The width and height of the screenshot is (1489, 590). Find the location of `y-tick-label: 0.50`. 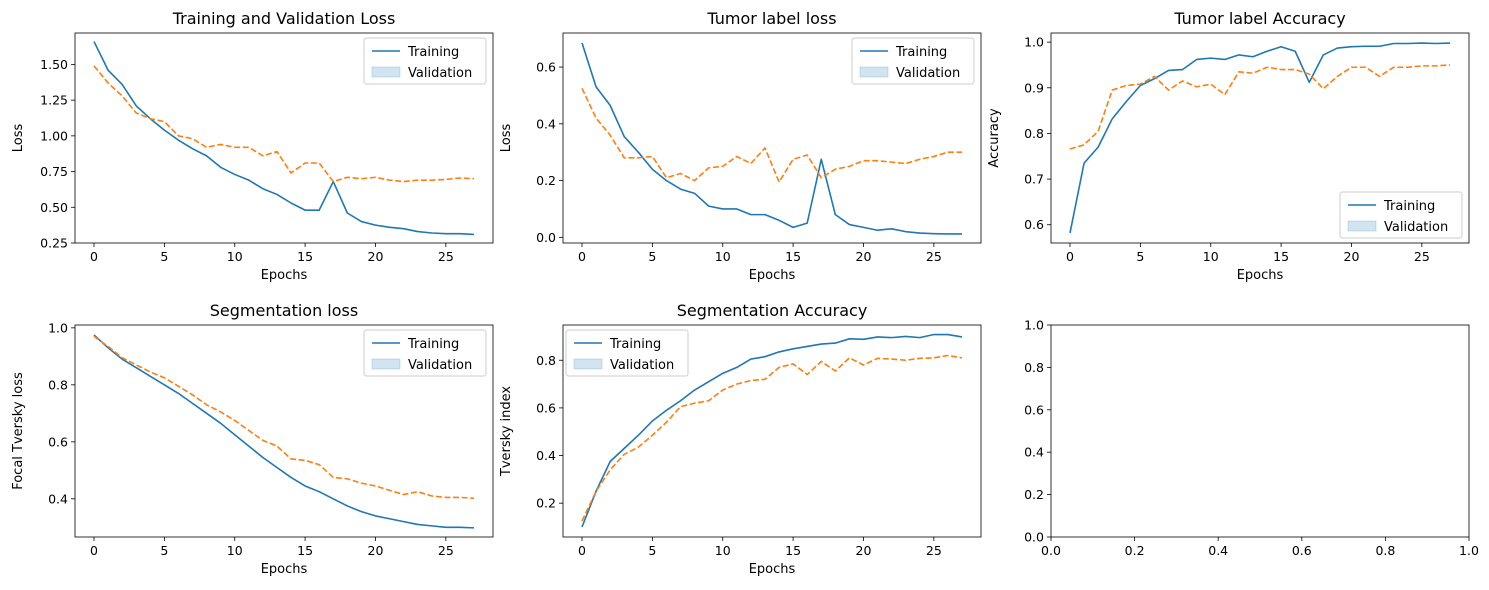

y-tick-label: 0.50 is located at coordinates (54, 207).